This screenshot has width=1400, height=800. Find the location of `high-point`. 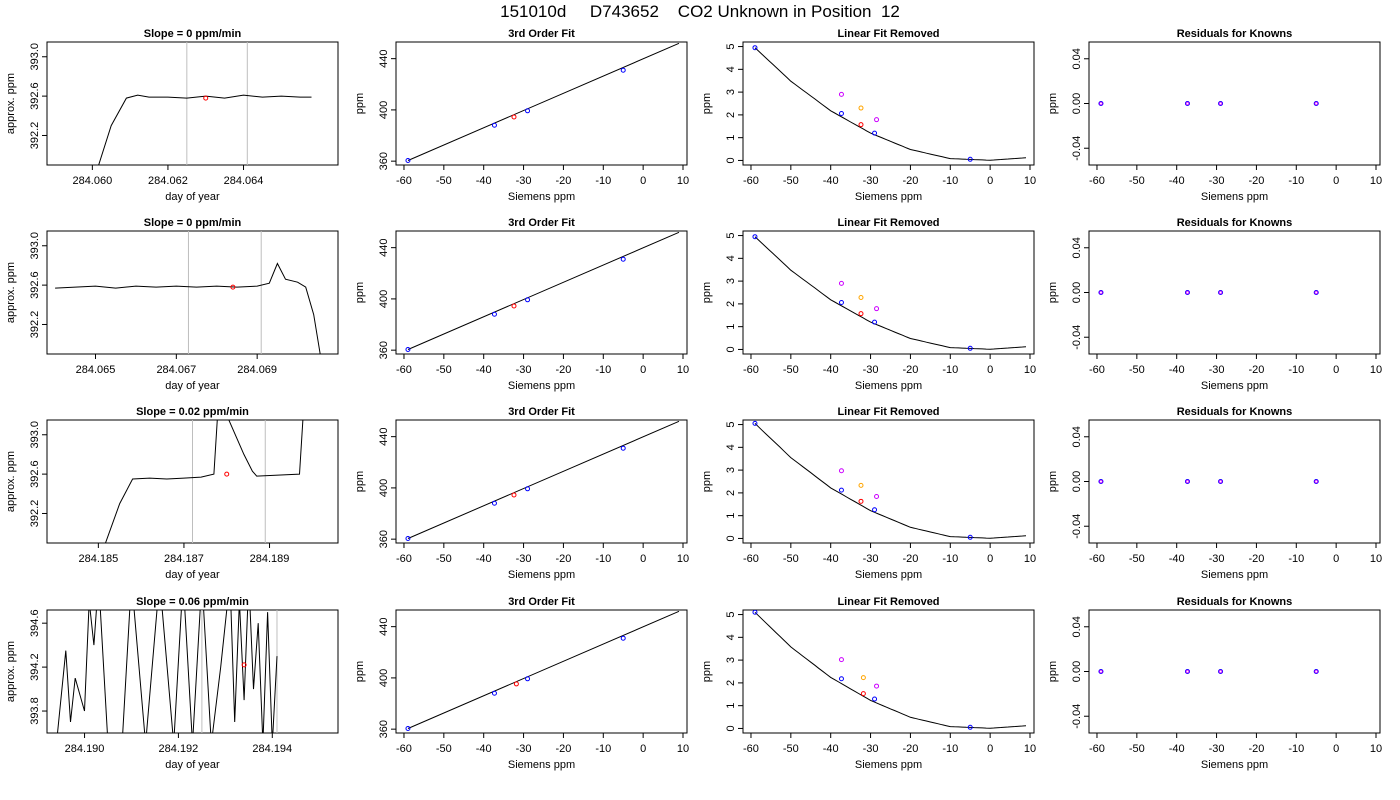

high-point is located at coordinates (841, 471).